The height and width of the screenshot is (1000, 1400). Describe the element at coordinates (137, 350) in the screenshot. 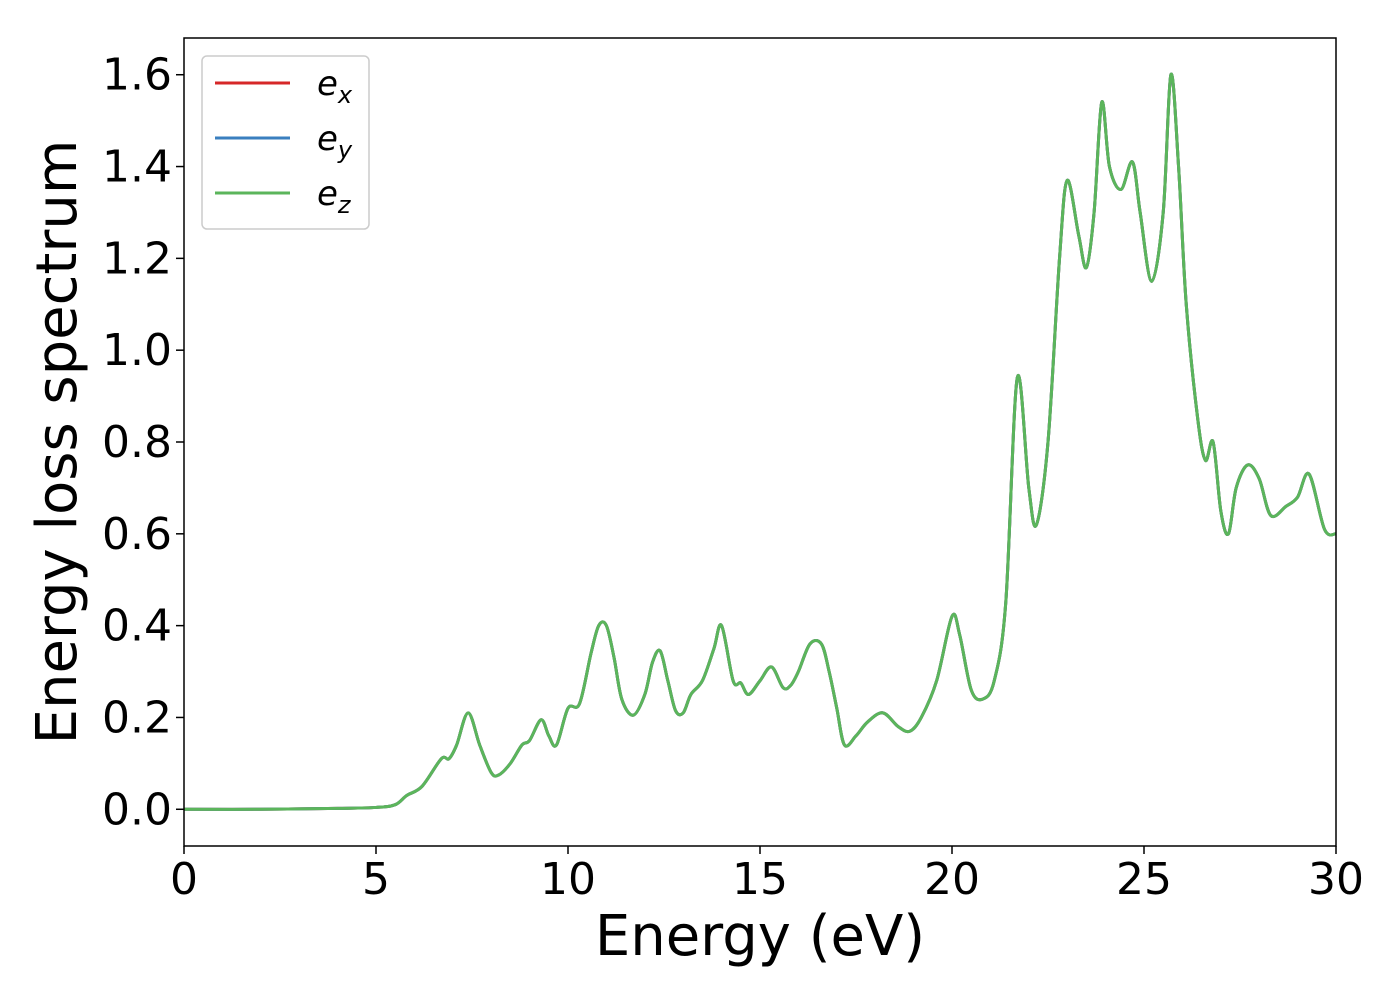

I see `y-tick-label: 1.0` at that location.